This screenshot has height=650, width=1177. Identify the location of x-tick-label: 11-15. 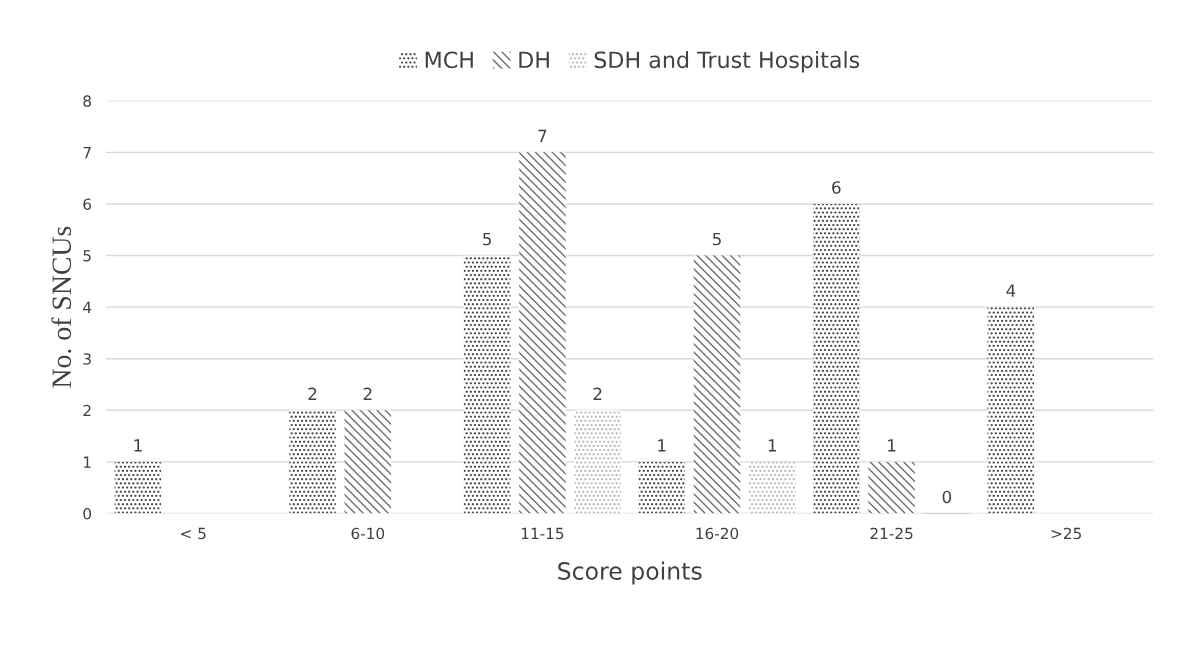
(542, 533).